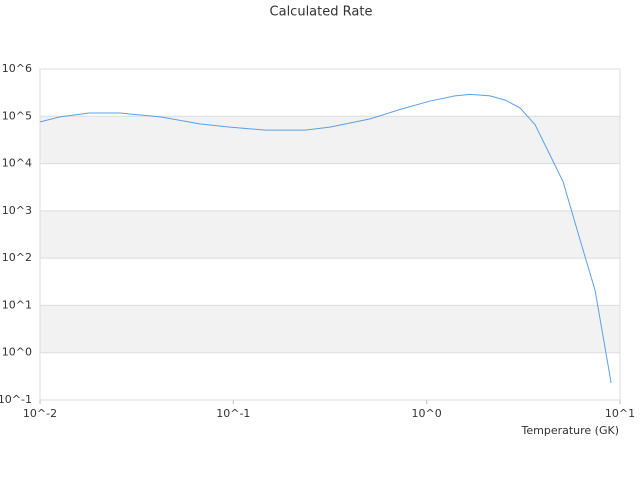  I want to click on x-tick-label: 10^-2, so click(40, 413).